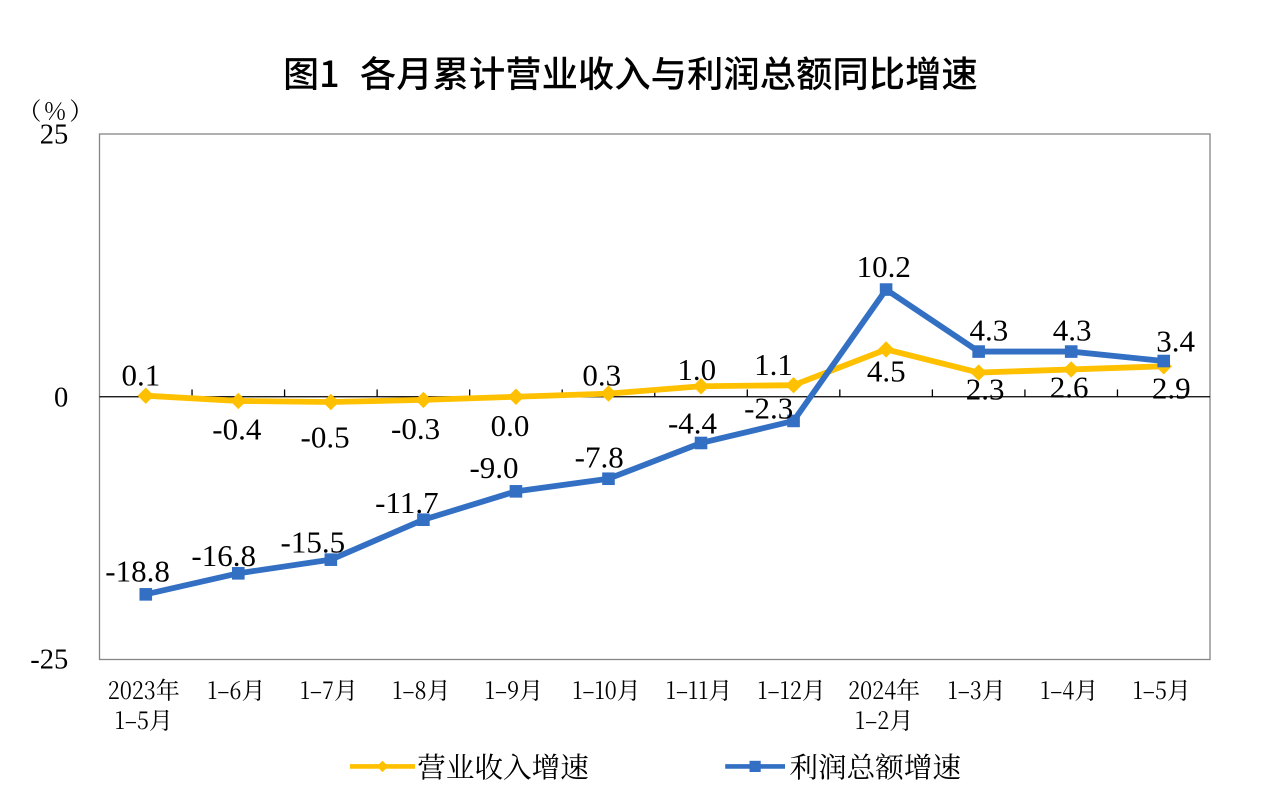  What do you see at coordinates (223, 555) in the screenshot?
I see `svg-text: -16.8` at bounding box center [223, 555].